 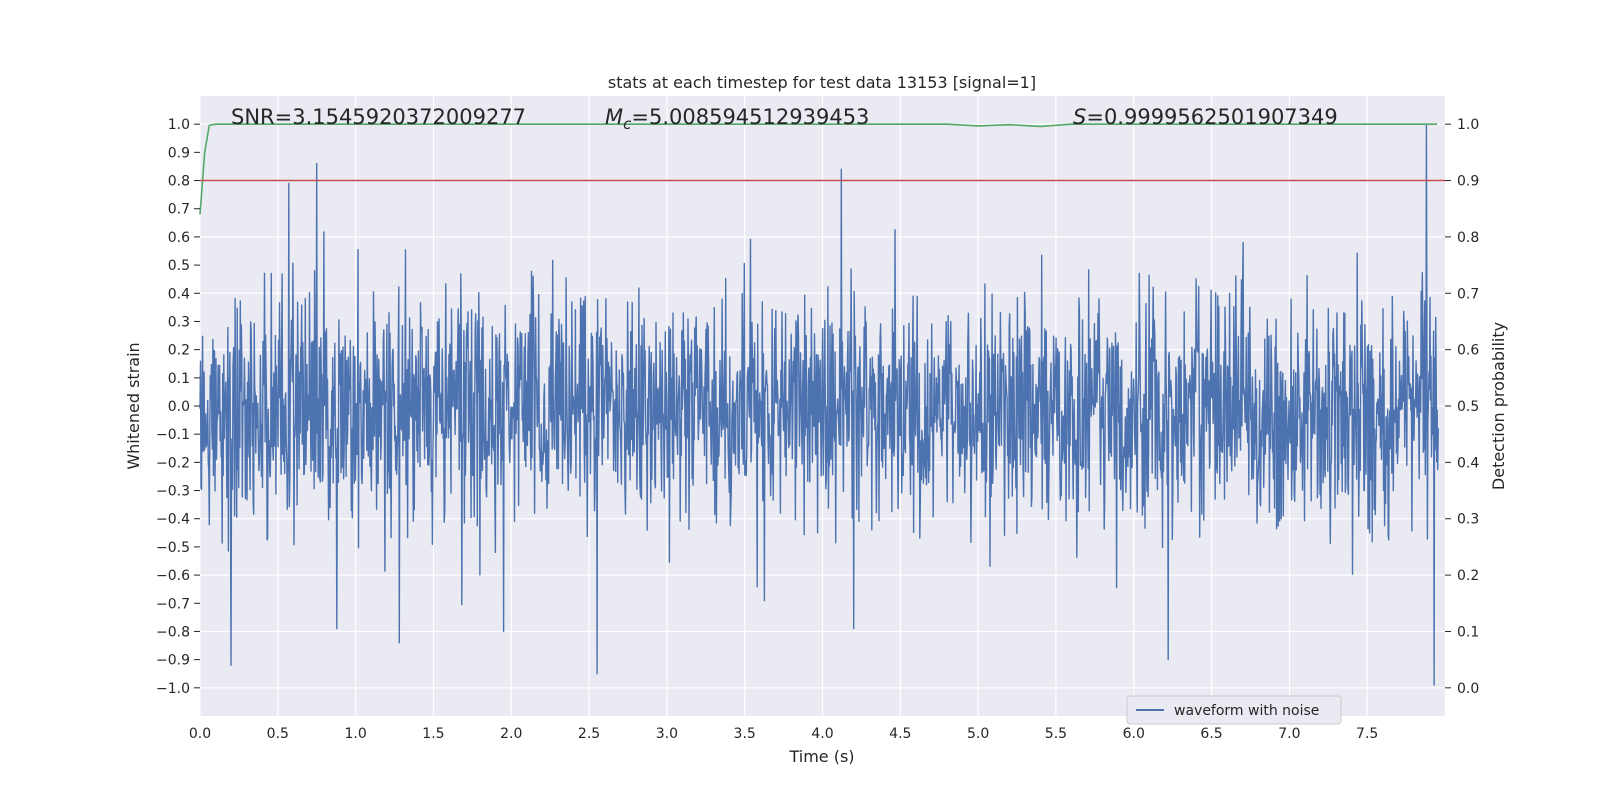 What do you see at coordinates (173, 661) in the screenshot?
I see `y-tick-label: −0.9` at bounding box center [173, 661].